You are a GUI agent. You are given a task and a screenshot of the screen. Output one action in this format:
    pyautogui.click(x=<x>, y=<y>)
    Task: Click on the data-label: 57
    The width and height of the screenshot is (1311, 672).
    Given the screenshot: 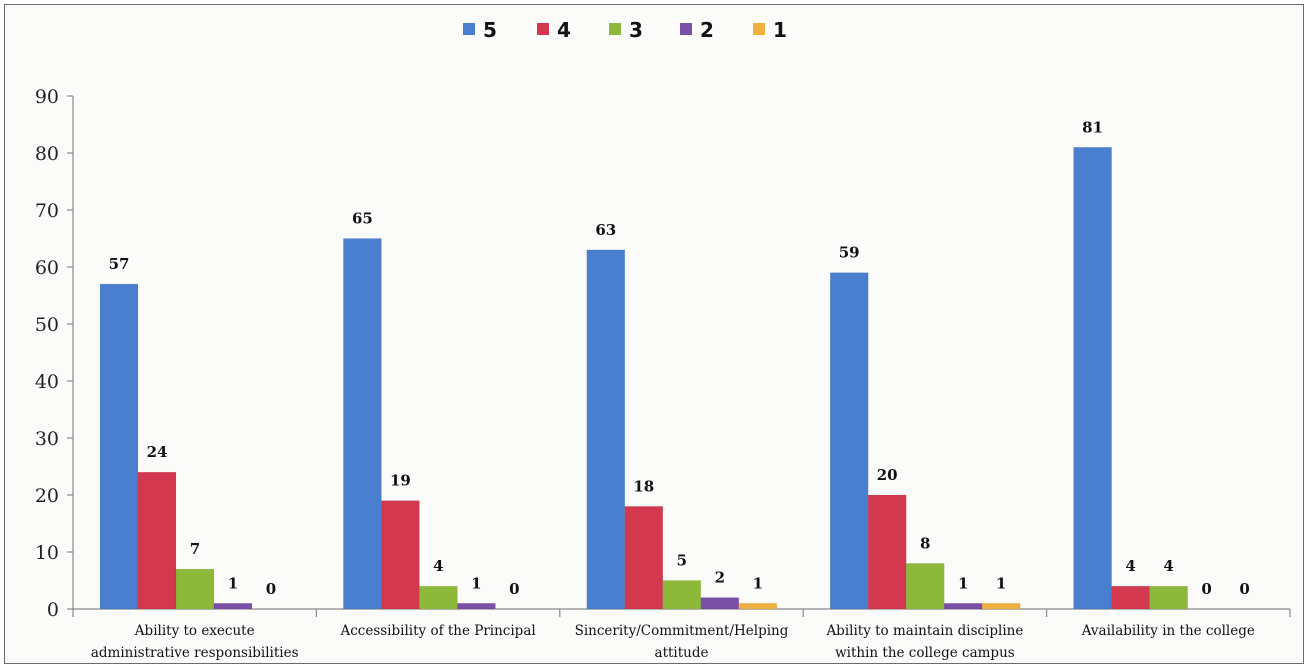 What is the action you would take?
    pyautogui.click(x=119, y=264)
    